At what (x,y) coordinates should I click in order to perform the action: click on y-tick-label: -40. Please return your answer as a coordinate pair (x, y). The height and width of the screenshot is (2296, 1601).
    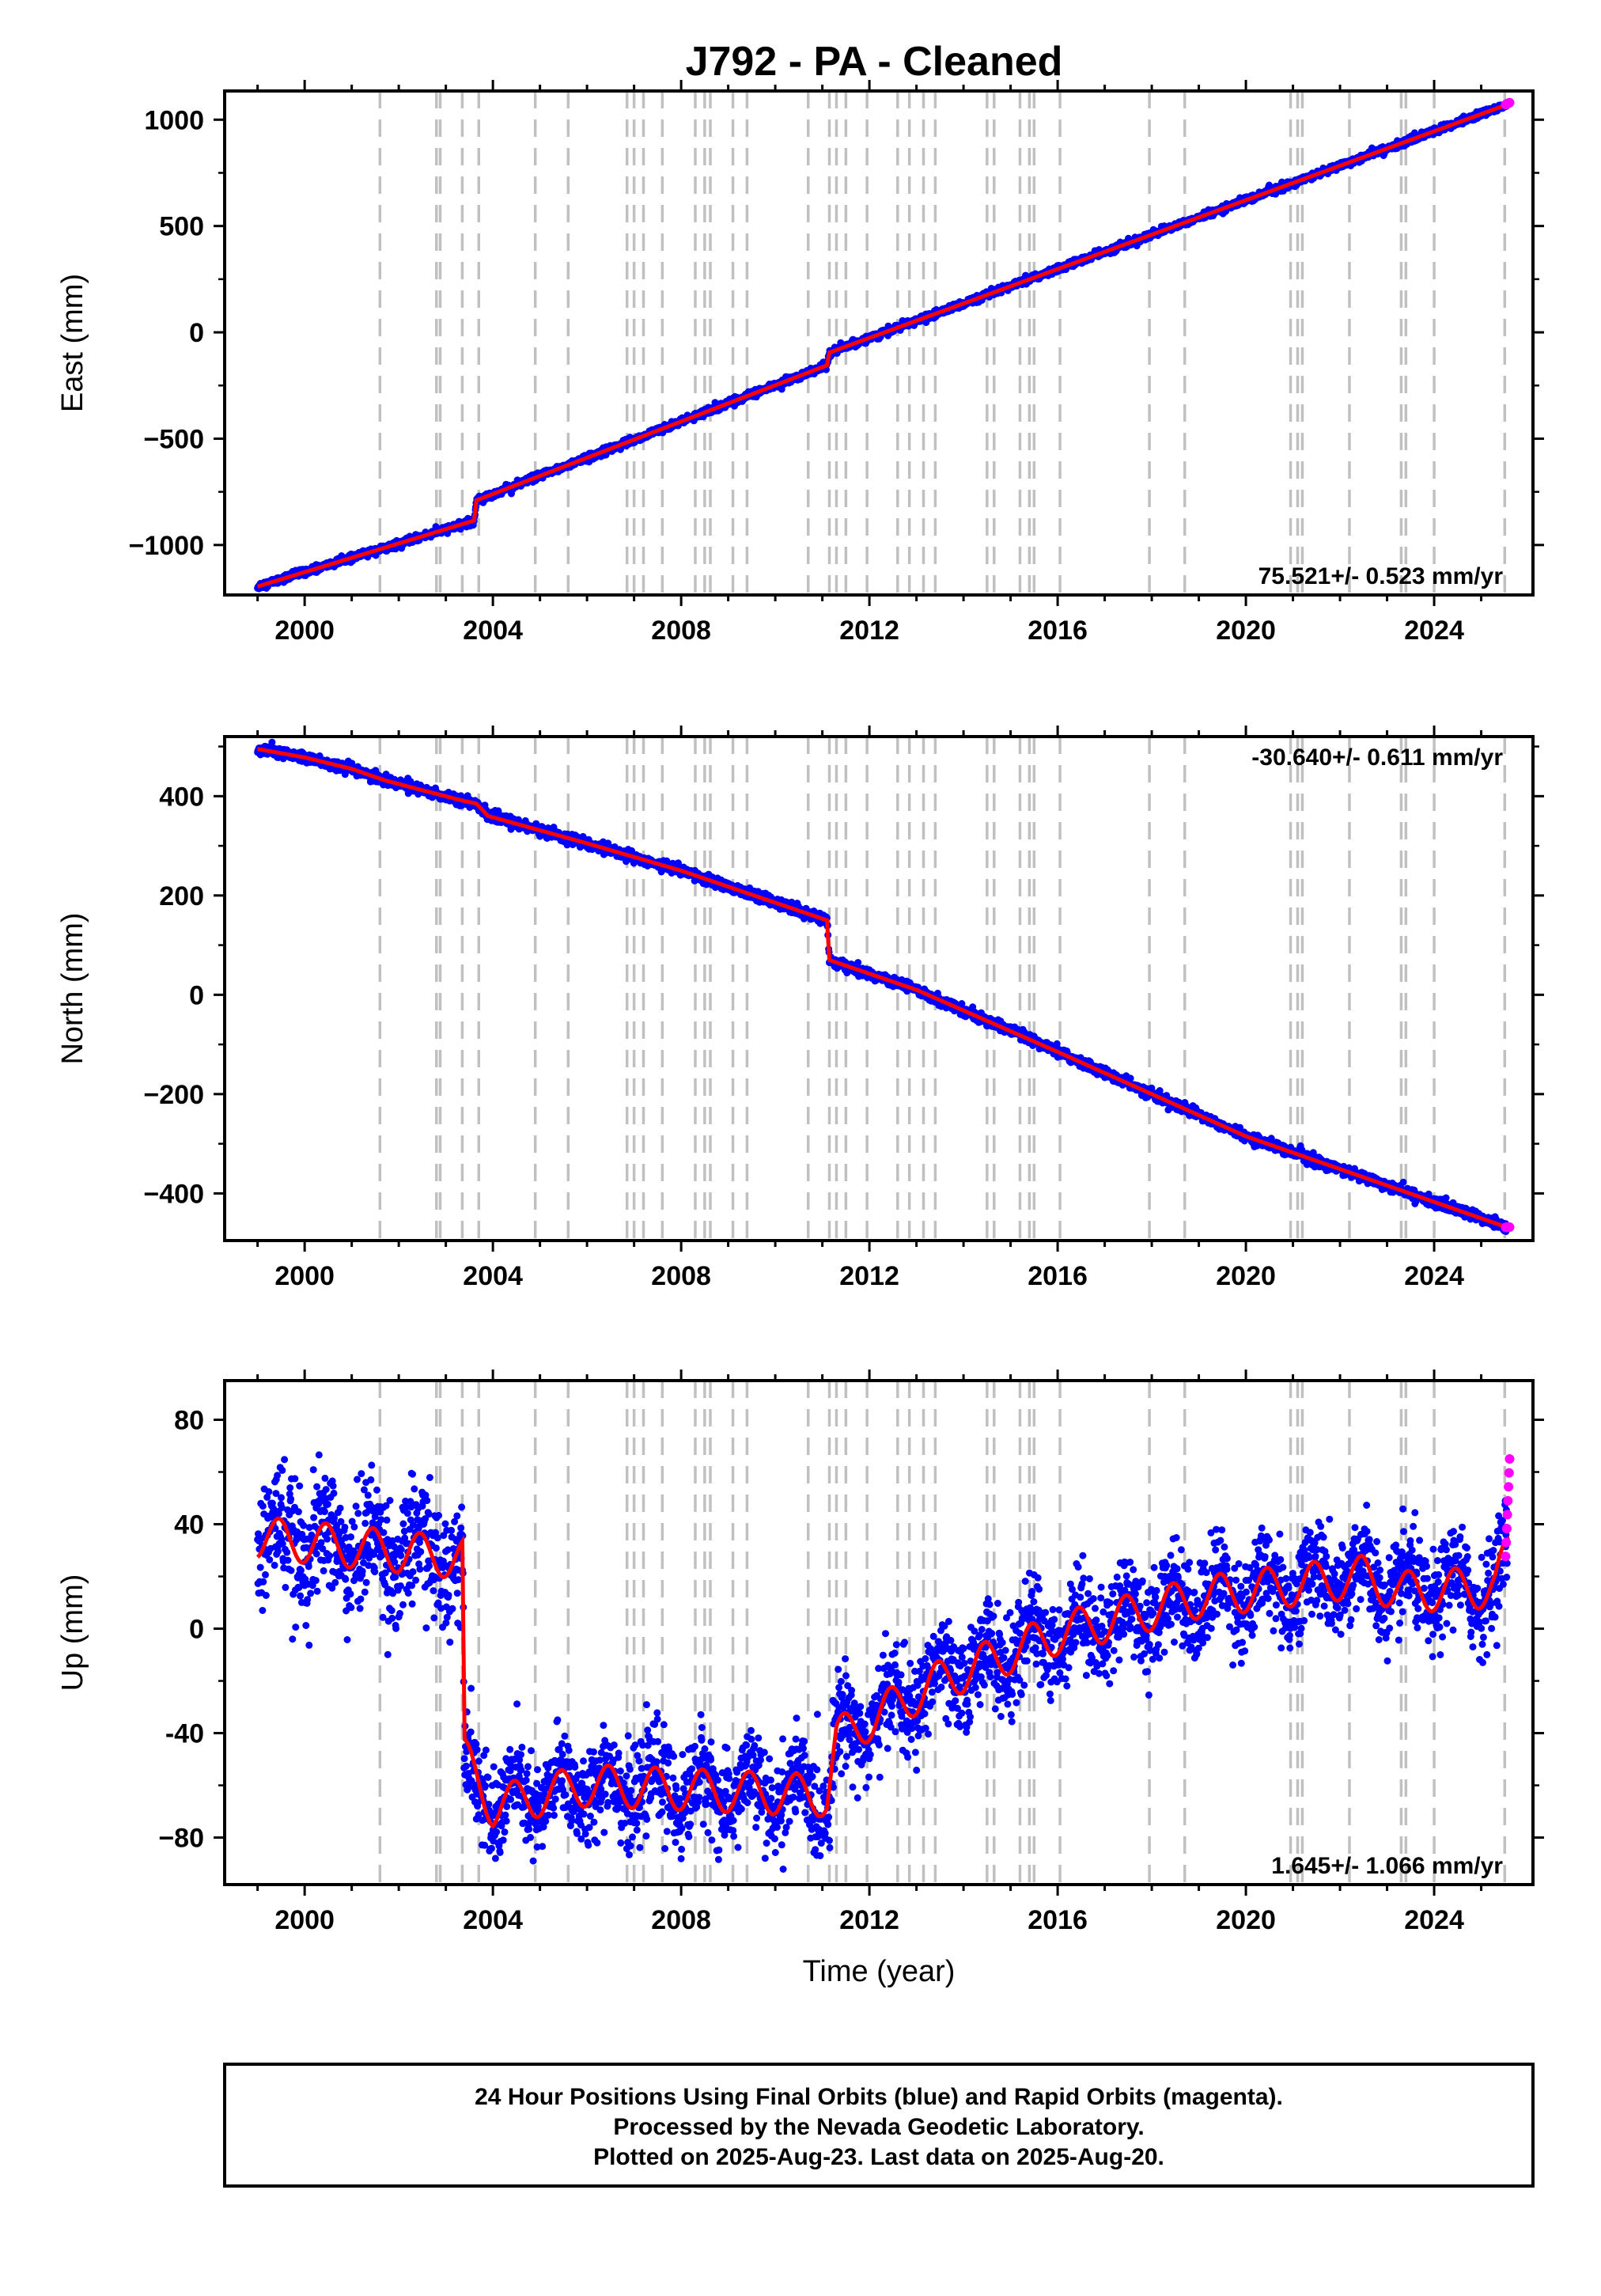
    Looking at the image, I should click on (184, 1734).